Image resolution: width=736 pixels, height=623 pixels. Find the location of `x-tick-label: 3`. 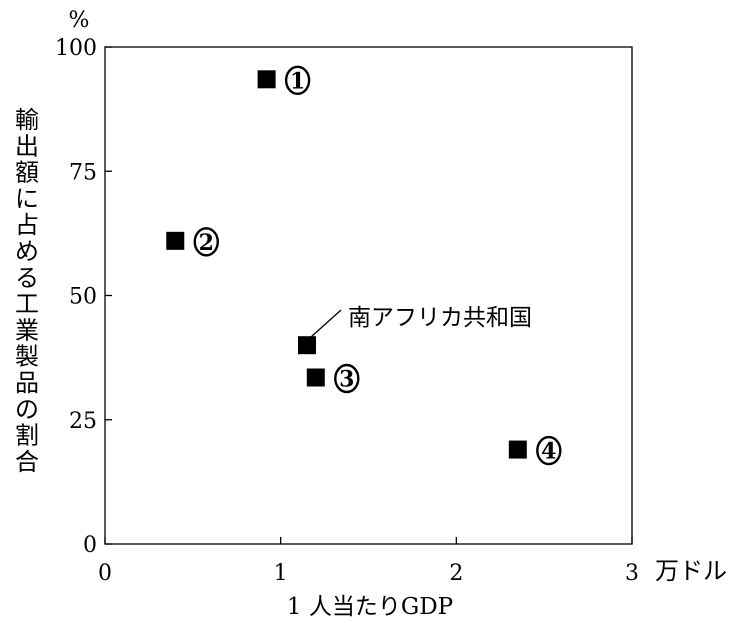

x-tick-label: 3 is located at coordinates (632, 573).